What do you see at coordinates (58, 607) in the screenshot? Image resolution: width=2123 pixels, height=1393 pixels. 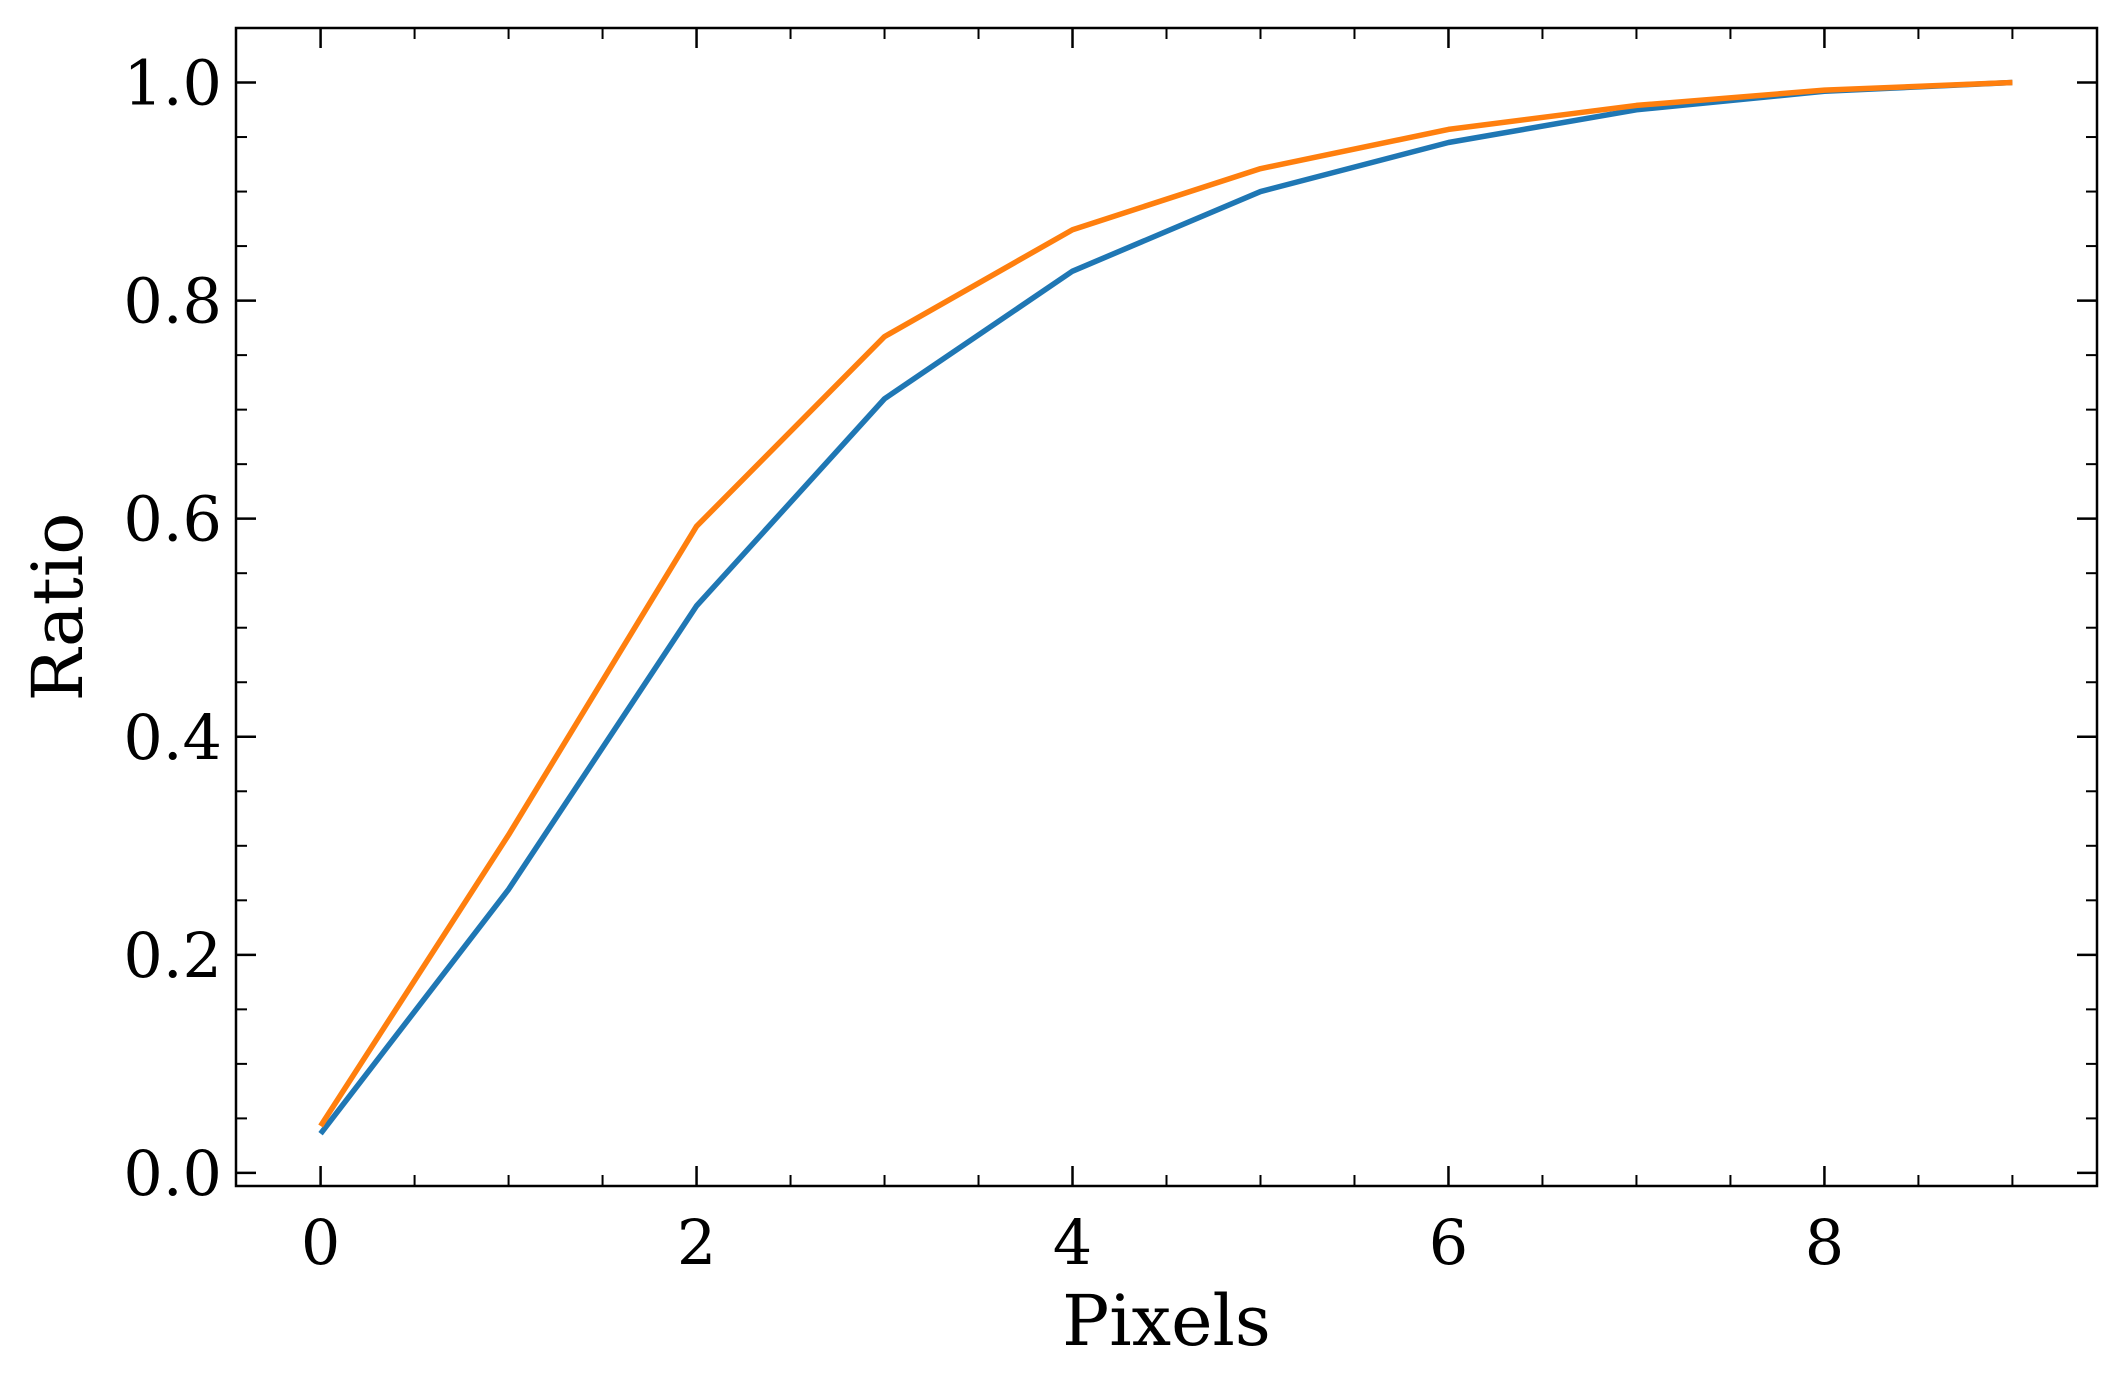 I see `y-axis-label: Ratio` at bounding box center [58, 607].